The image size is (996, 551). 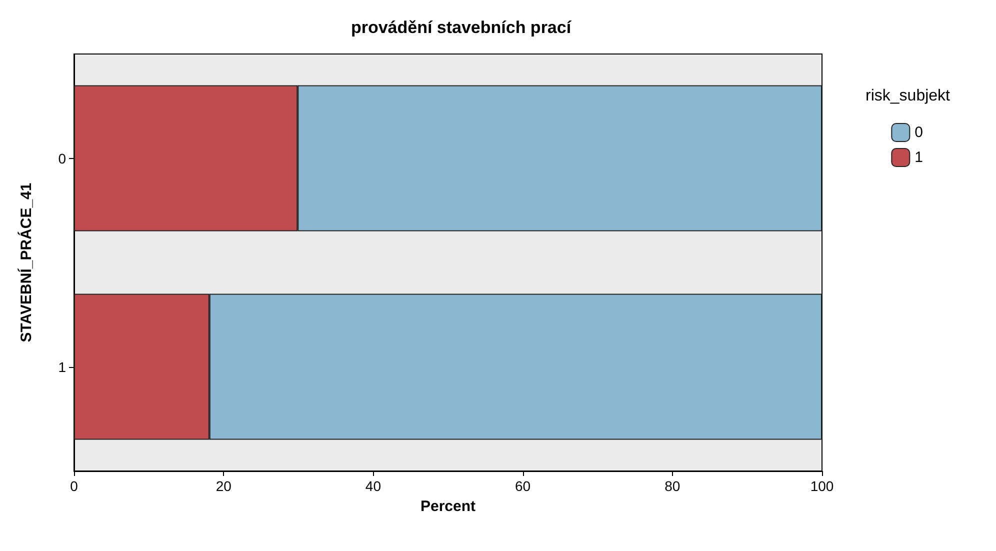 I want to click on y-axis-title: STAVEBNÍ_PRÁCE_41, so click(x=26, y=262).